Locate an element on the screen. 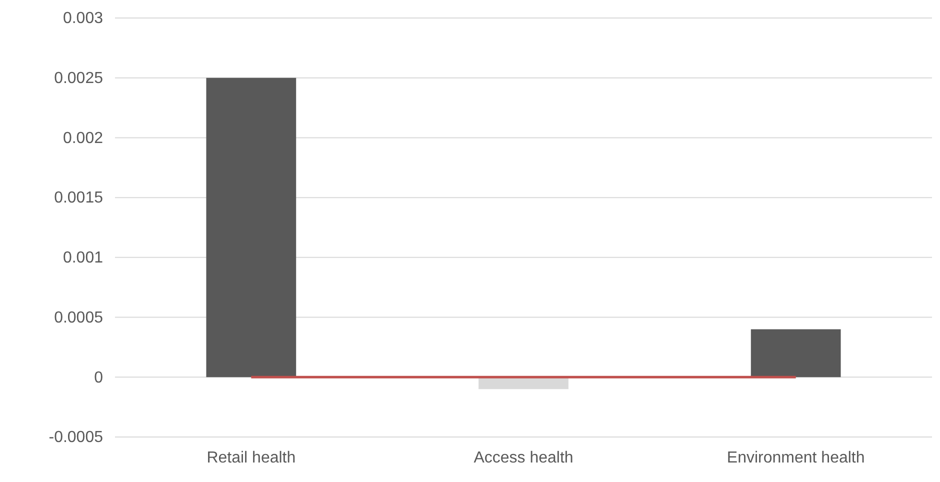 The image size is (940, 482). y-tick-label: -0.0005 is located at coordinates (76, 437).